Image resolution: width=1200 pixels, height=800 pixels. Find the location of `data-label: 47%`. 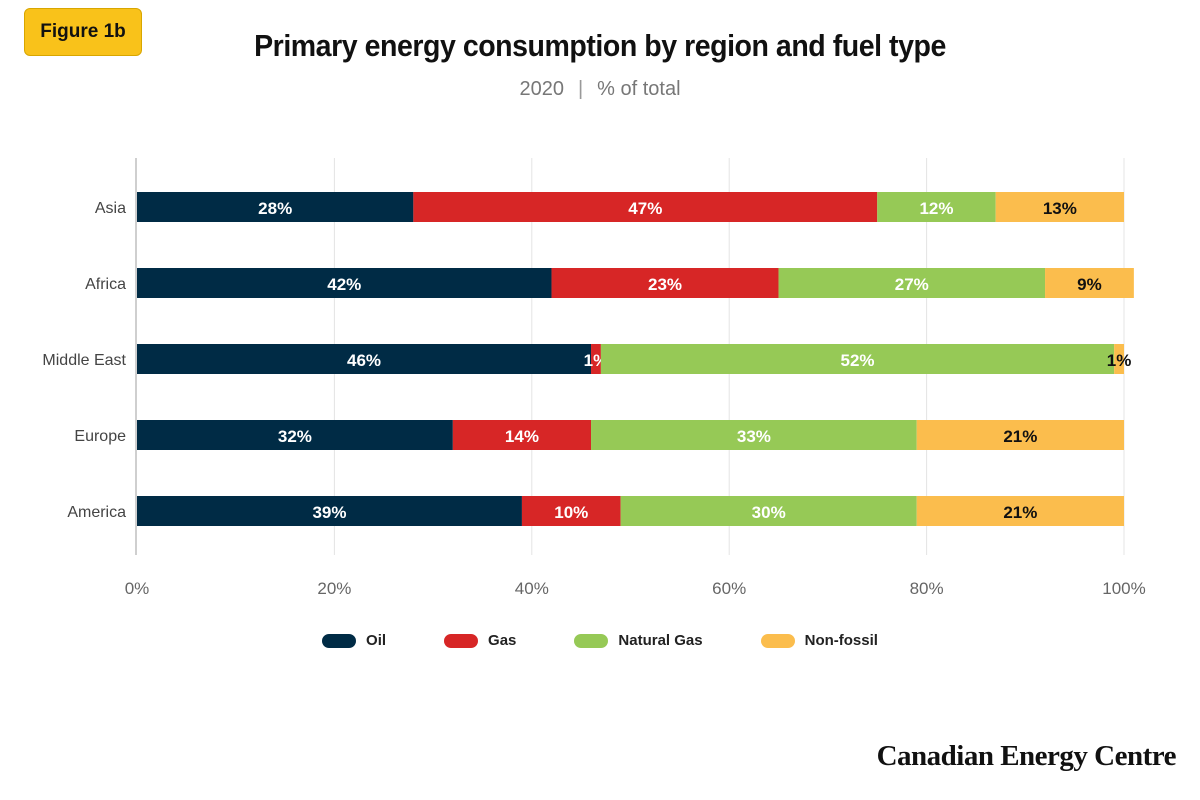

data-label: 47% is located at coordinates (645, 208).